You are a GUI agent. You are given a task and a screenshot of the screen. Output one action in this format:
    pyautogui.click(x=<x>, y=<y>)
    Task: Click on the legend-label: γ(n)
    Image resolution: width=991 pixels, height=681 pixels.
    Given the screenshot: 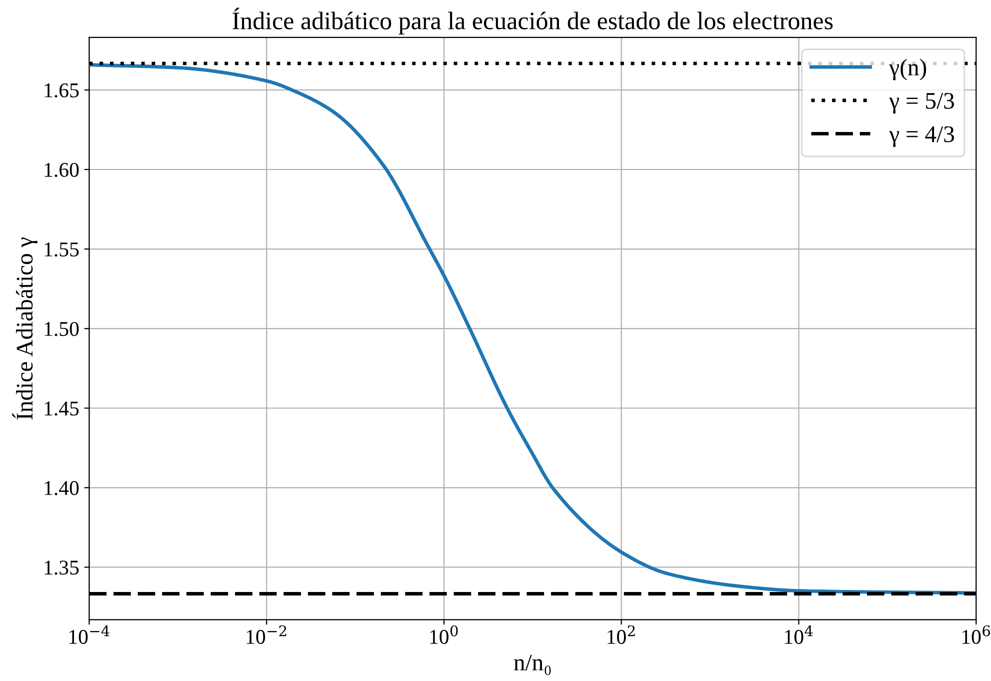 What is the action you would take?
    pyautogui.click(x=907, y=69)
    